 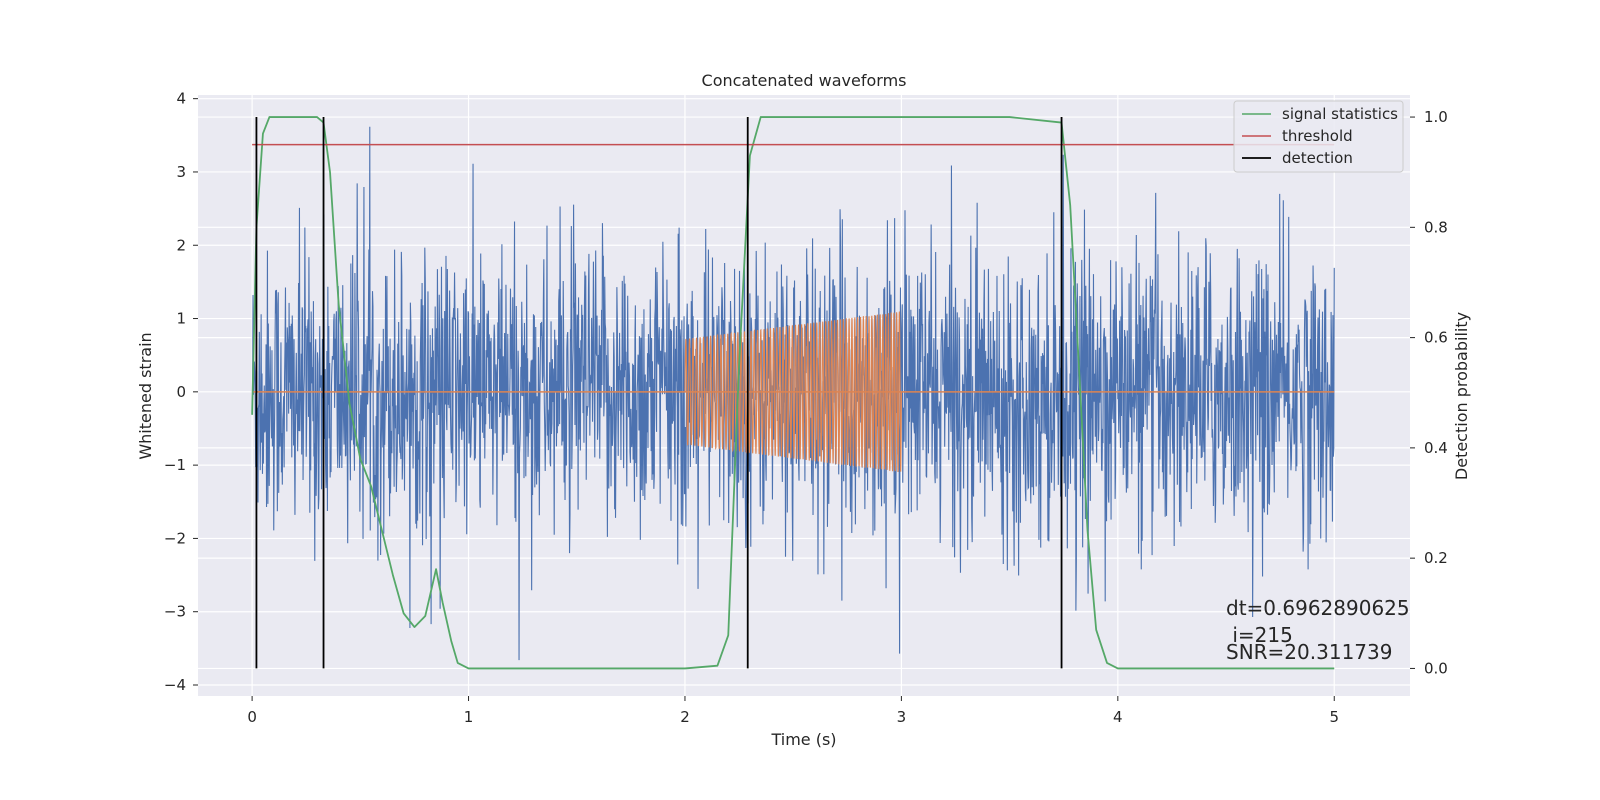 I want to click on x-tick-label: 2, so click(x=685, y=717).